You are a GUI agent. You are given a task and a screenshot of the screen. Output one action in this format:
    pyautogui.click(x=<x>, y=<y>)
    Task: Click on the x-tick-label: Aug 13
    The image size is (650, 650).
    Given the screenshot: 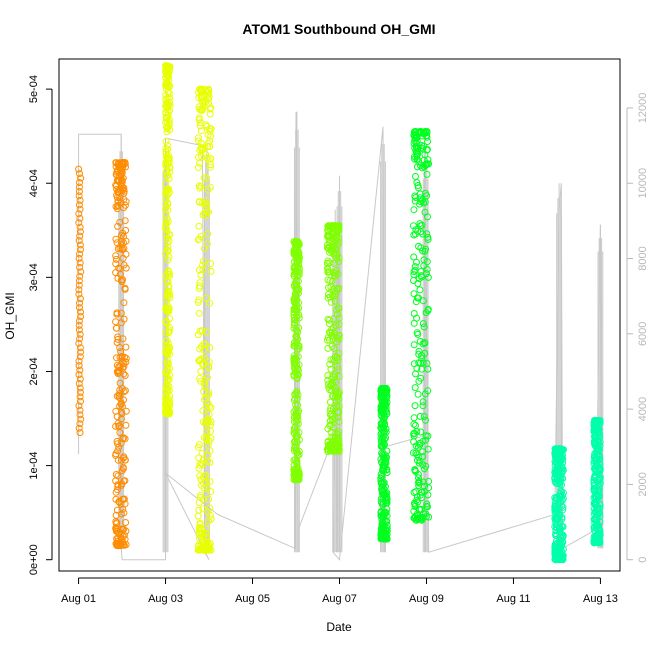 What is the action you would take?
    pyautogui.click(x=600, y=599)
    